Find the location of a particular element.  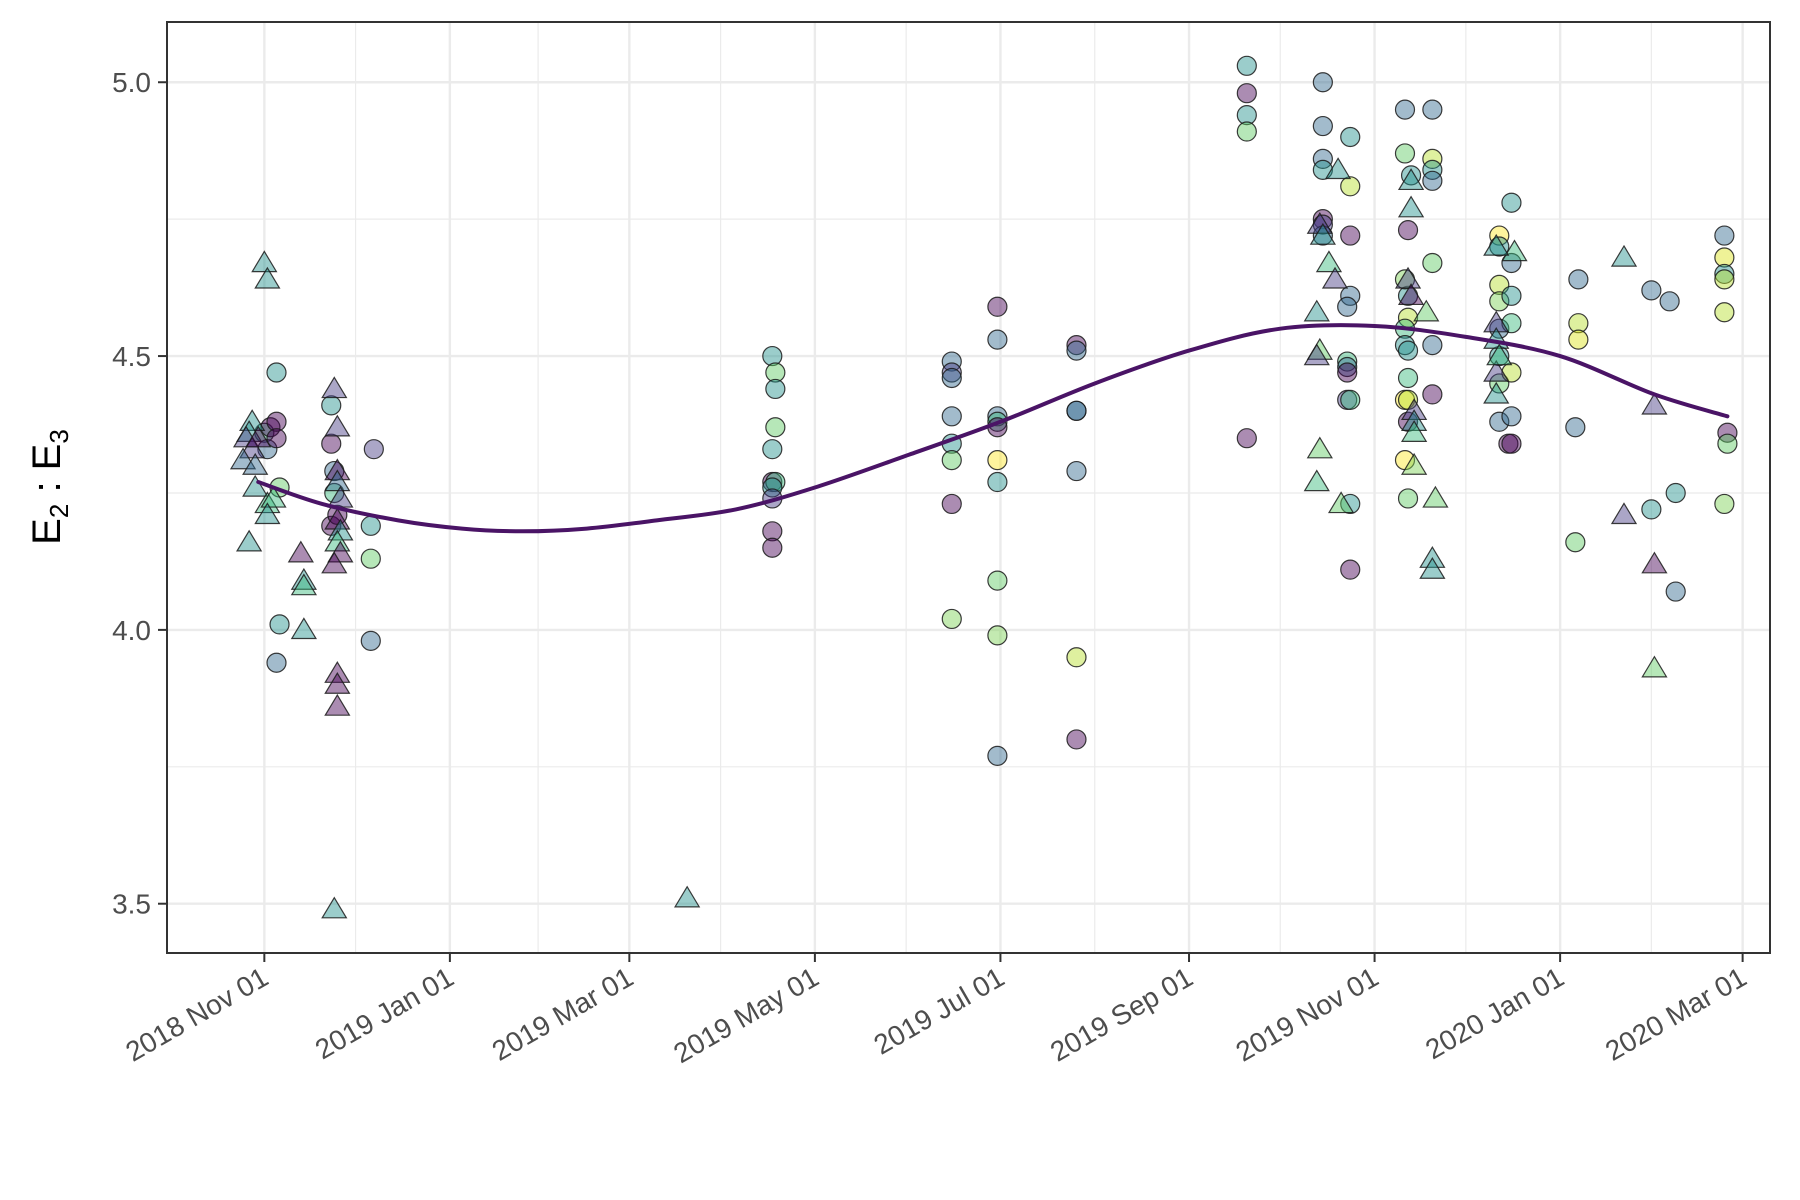

y-axis-title-sub1: 2 is located at coordinates (59, 511).